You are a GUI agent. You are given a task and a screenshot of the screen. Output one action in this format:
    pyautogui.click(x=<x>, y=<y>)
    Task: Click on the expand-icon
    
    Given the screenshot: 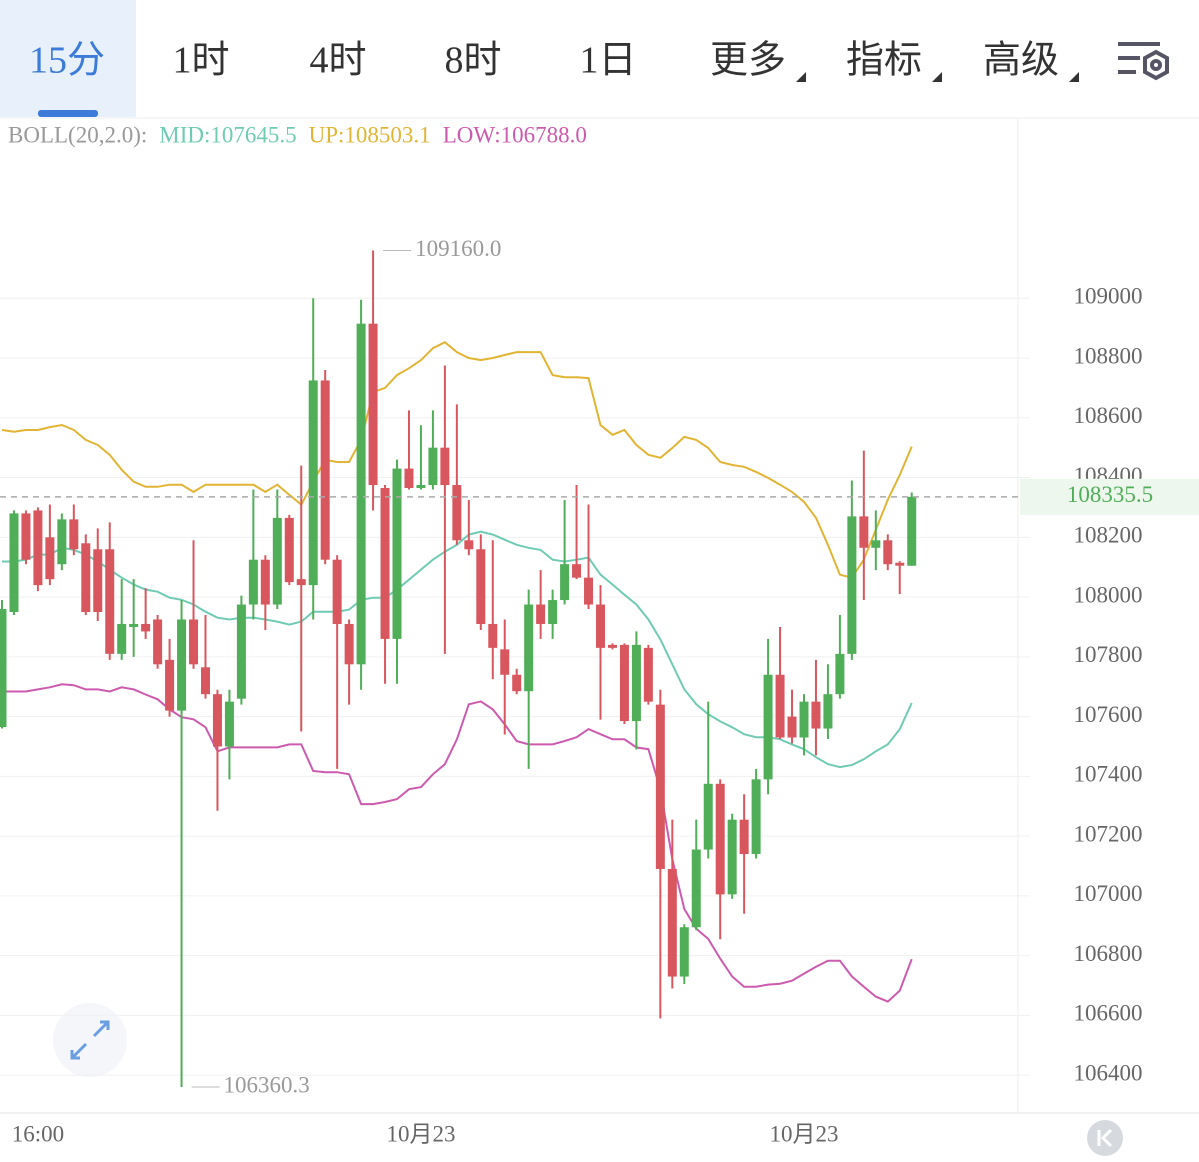 What is the action you would take?
    pyautogui.click(x=90, y=1040)
    